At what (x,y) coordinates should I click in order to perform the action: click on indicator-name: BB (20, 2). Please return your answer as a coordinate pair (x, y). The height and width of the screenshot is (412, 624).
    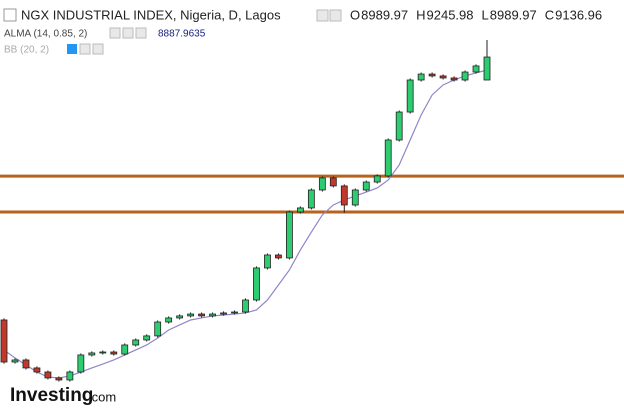
    Looking at the image, I should click on (26, 50).